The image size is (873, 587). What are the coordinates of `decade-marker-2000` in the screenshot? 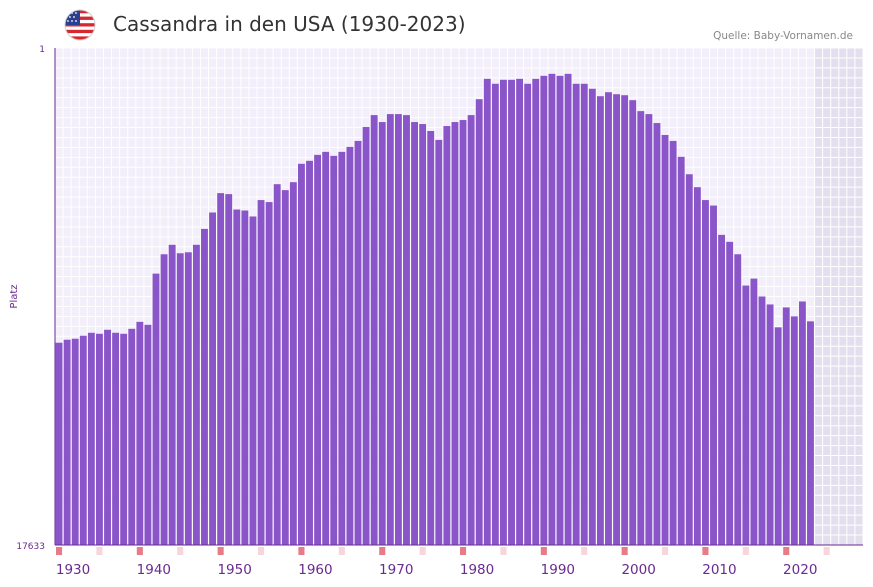 It's located at (624, 551).